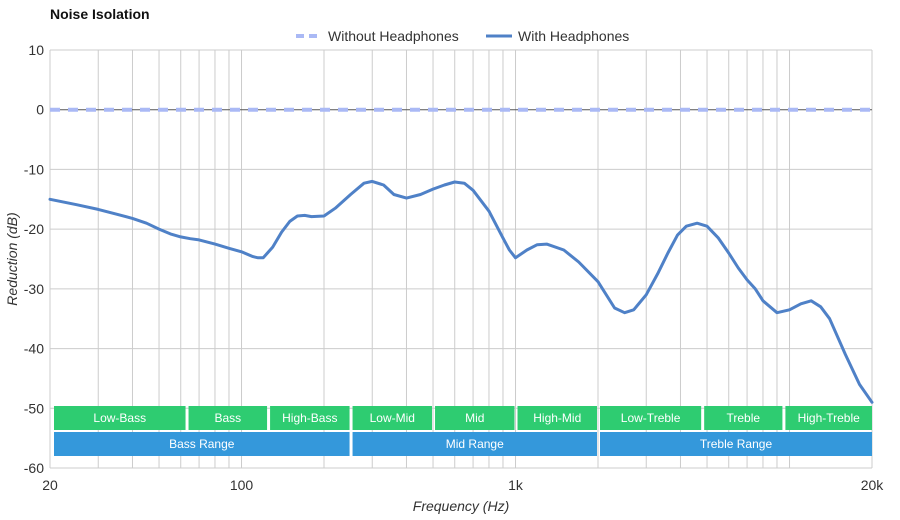  I want to click on y-tick-label: -30, so click(34, 289).